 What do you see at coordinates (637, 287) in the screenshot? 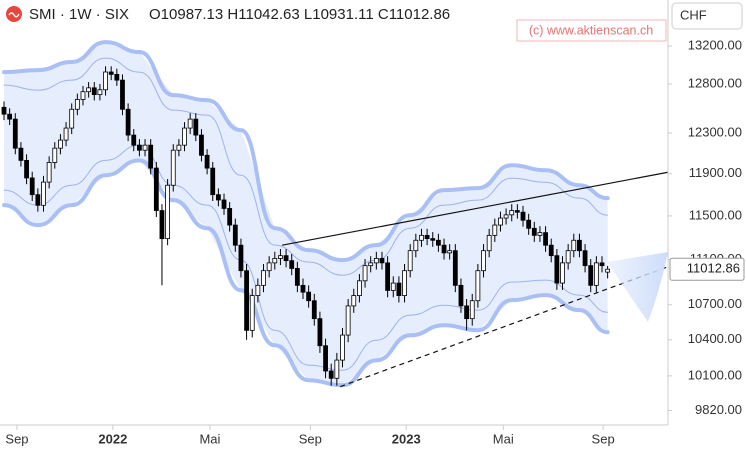
I see `forecast-cone` at bounding box center [637, 287].